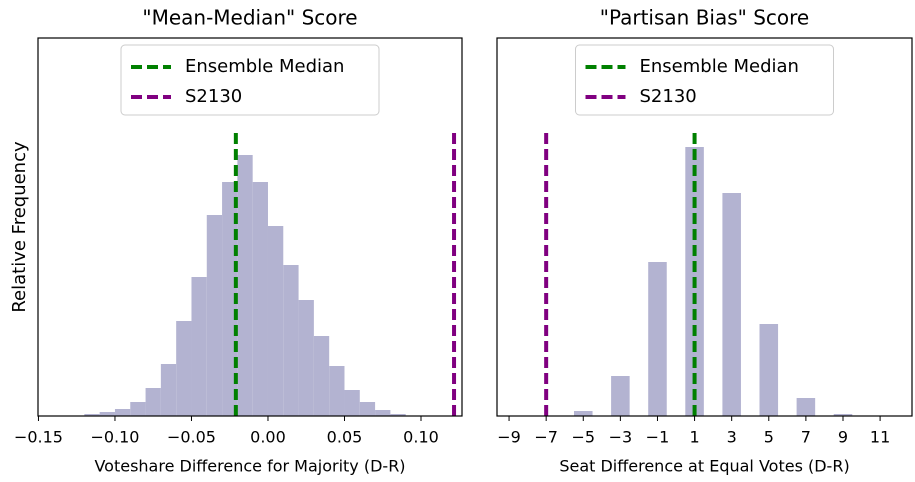  What do you see at coordinates (694, 437) in the screenshot?
I see `x-tick-label: 1` at bounding box center [694, 437].